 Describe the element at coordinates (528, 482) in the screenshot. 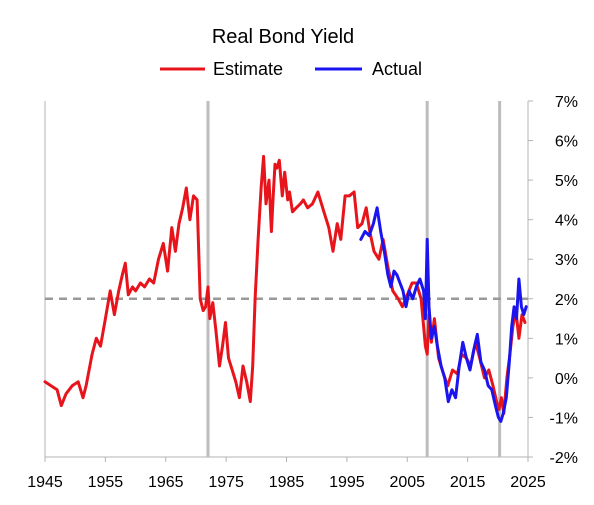

I see `x-tick-label: 2025` at that location.